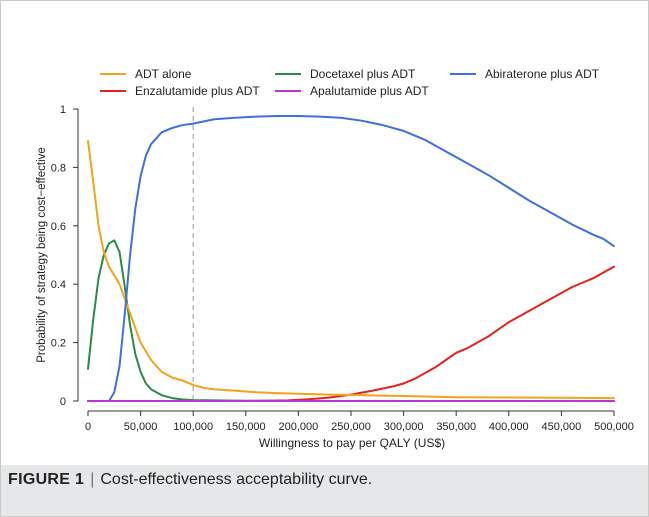  What do you see at coordinates (351, 427) in the screenshot?
I see `x-tick-label: 250,000` at bounding box center [351, 427].